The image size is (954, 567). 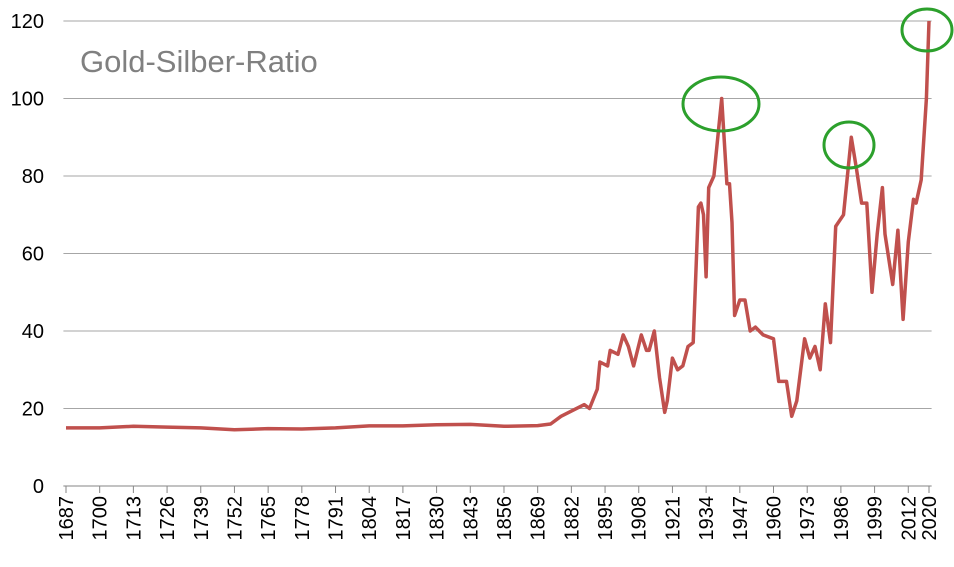 What do you see at coordinates (606, 518) in the screenshot?
I see `x-tick-label: 1895` at bounding box center [606, 518].